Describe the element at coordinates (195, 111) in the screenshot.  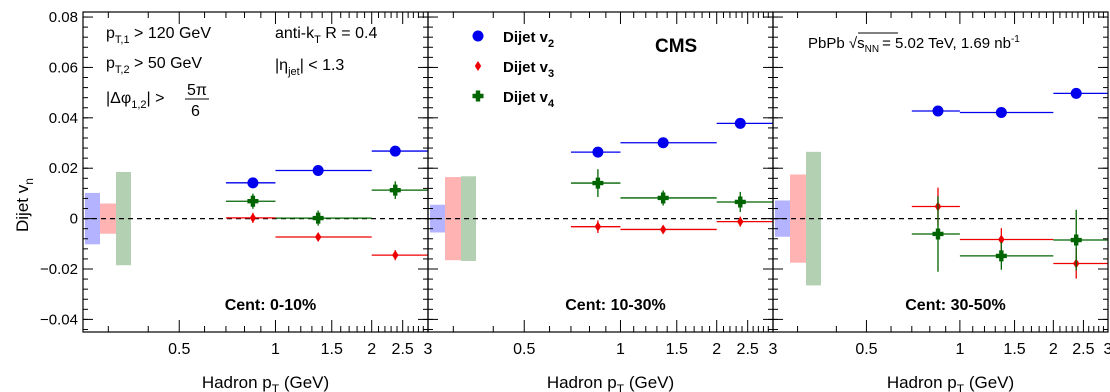
I see `cut-dphi-frac-den: 6` at that location.